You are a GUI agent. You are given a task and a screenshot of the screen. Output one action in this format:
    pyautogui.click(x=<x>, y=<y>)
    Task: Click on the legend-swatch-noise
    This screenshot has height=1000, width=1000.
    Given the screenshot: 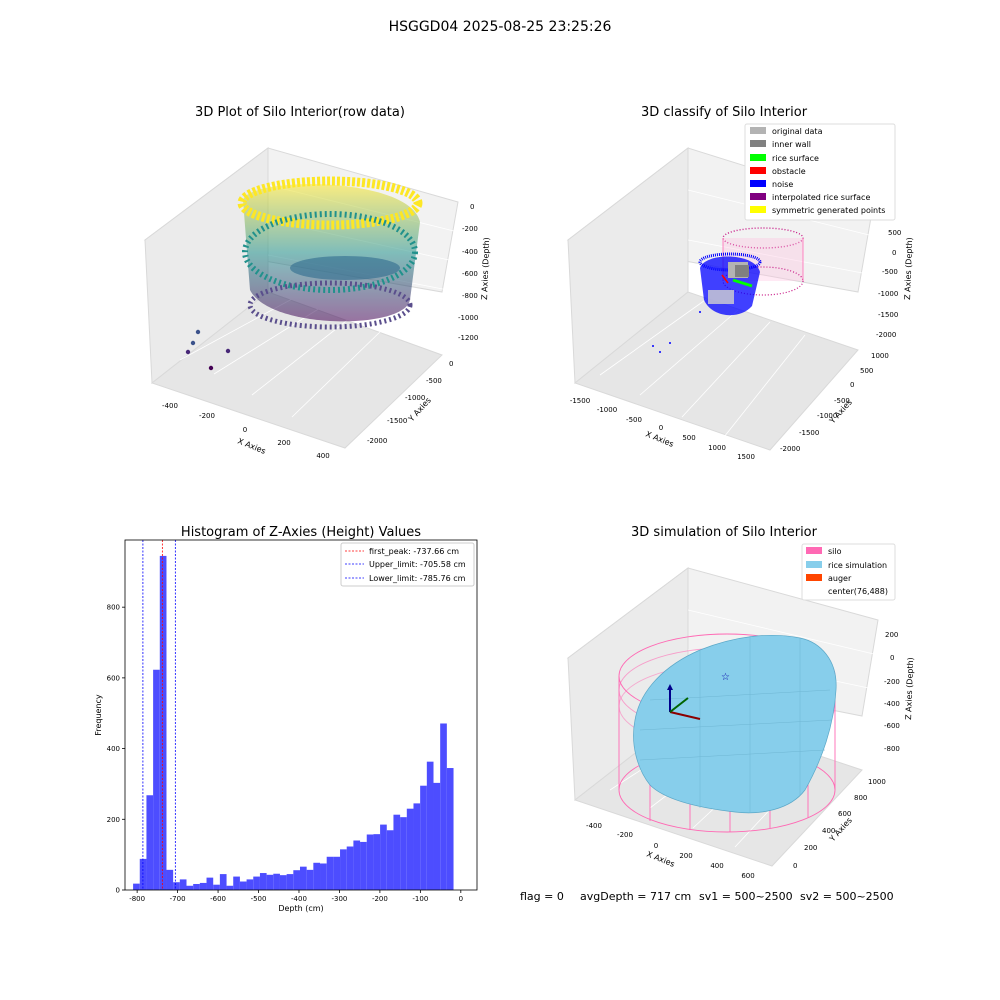 What is the action you would take?
    pyautogui.click(x=758, y=183)
    